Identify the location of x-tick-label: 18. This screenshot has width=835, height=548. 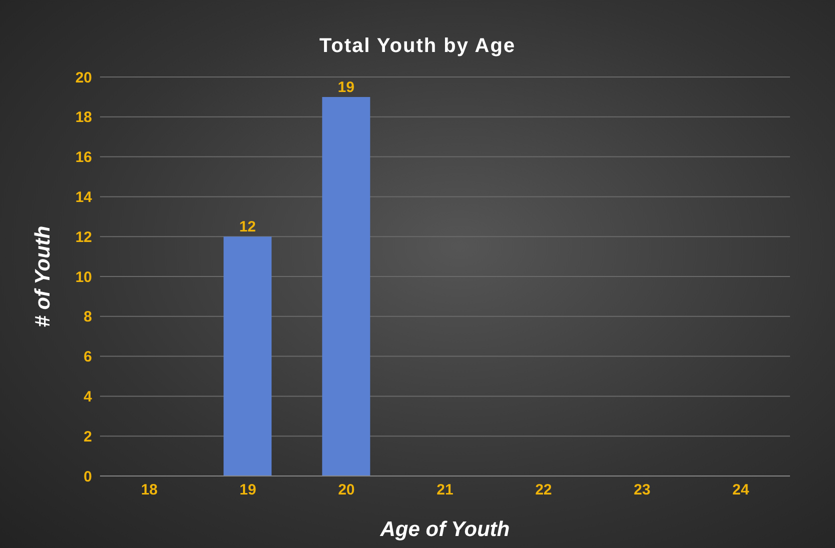
(149, 490).